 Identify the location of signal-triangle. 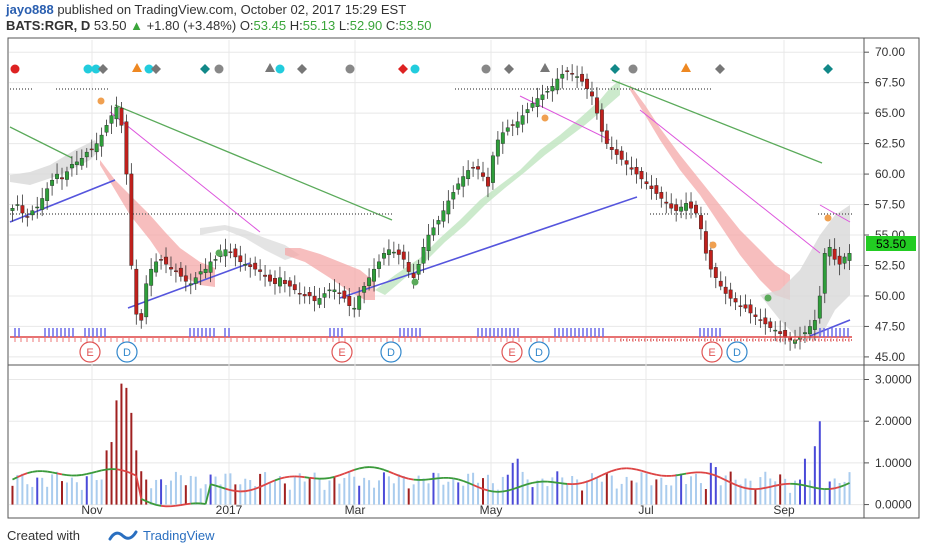
(137, 67).